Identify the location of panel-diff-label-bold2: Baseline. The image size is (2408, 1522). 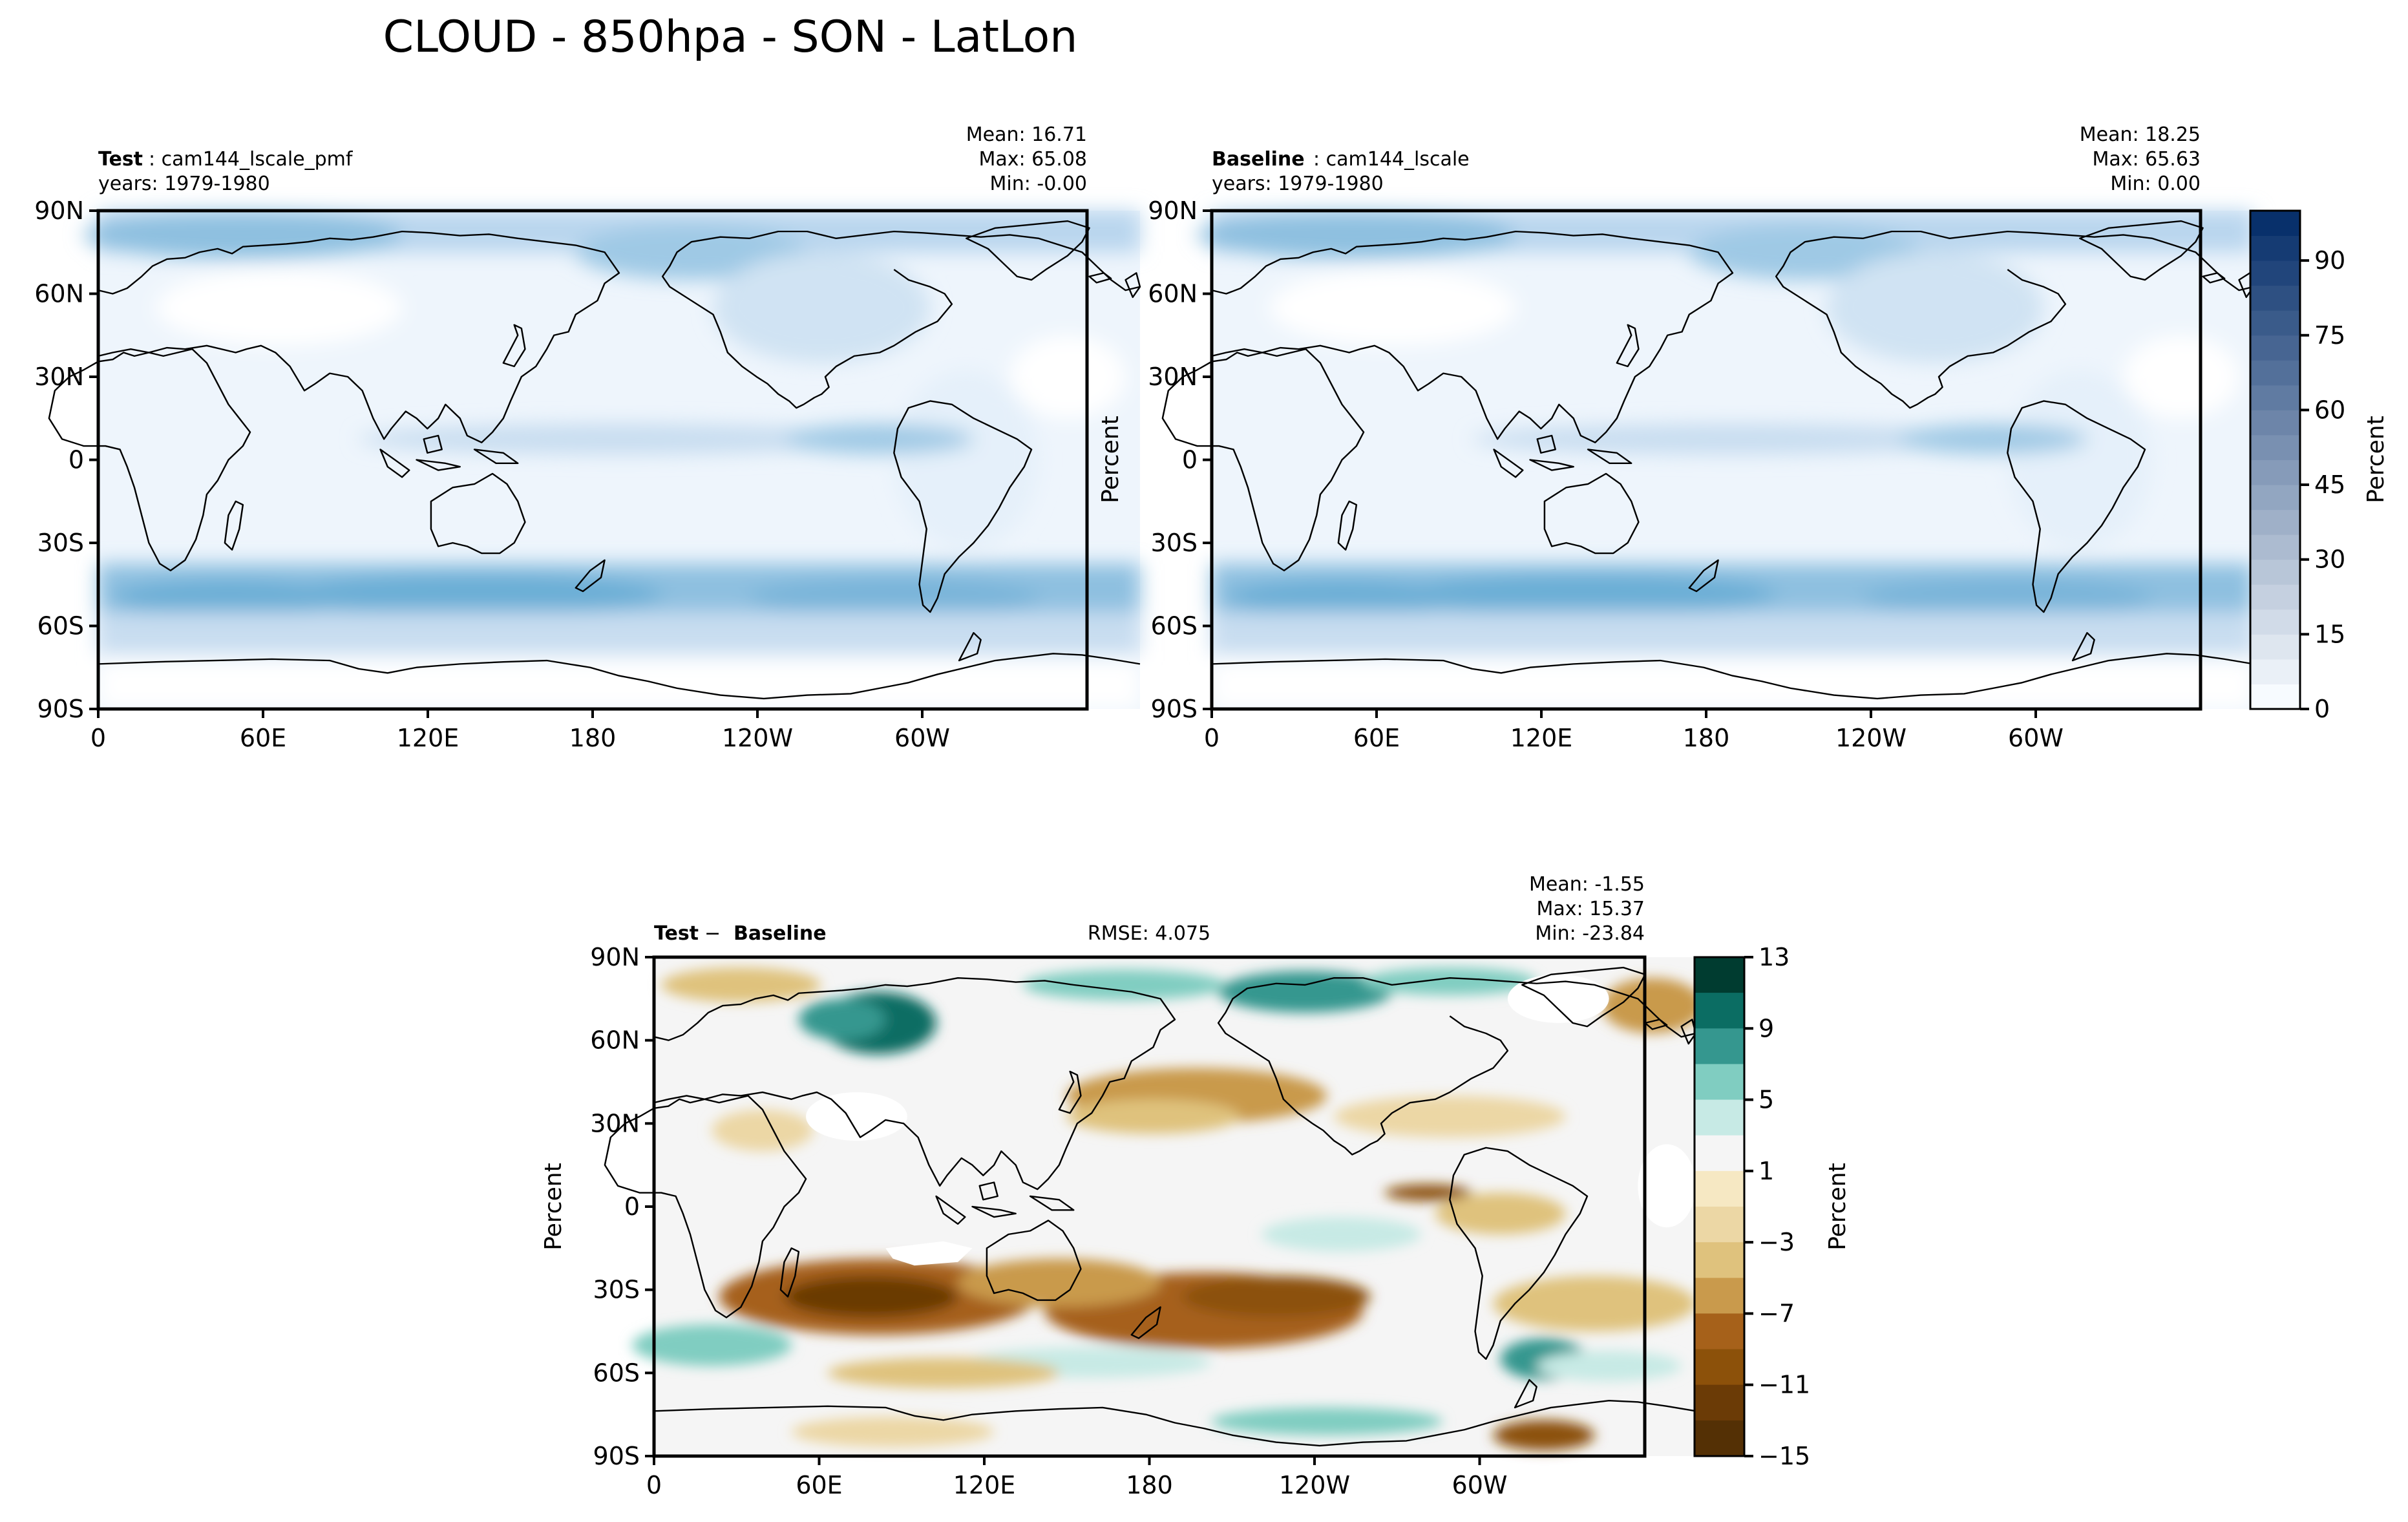
(780, 933).